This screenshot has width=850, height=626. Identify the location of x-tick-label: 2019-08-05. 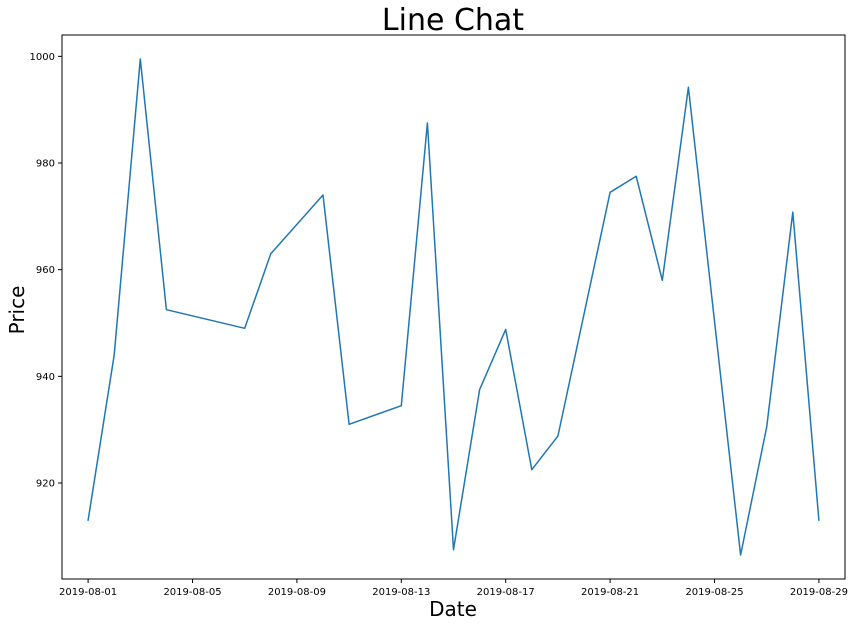
(192, 592).